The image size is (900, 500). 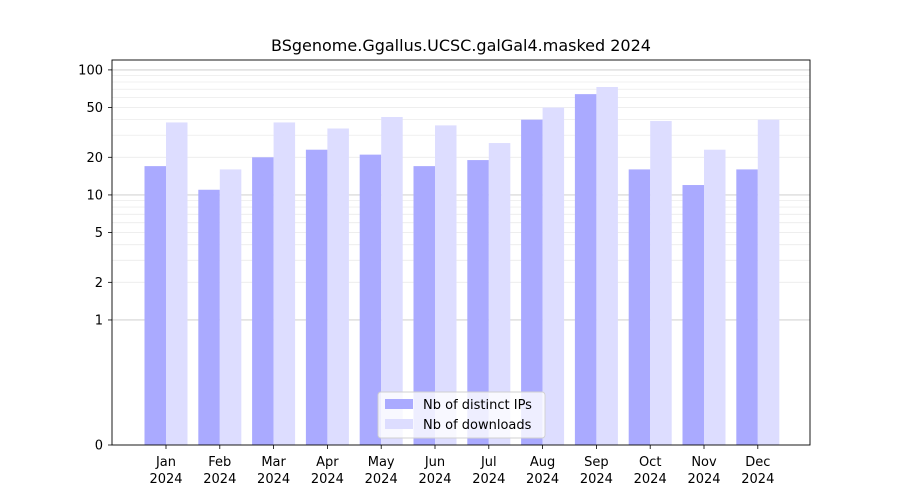 I want to click on legend-label: Nb of downloads, so click(x=477, y=425).